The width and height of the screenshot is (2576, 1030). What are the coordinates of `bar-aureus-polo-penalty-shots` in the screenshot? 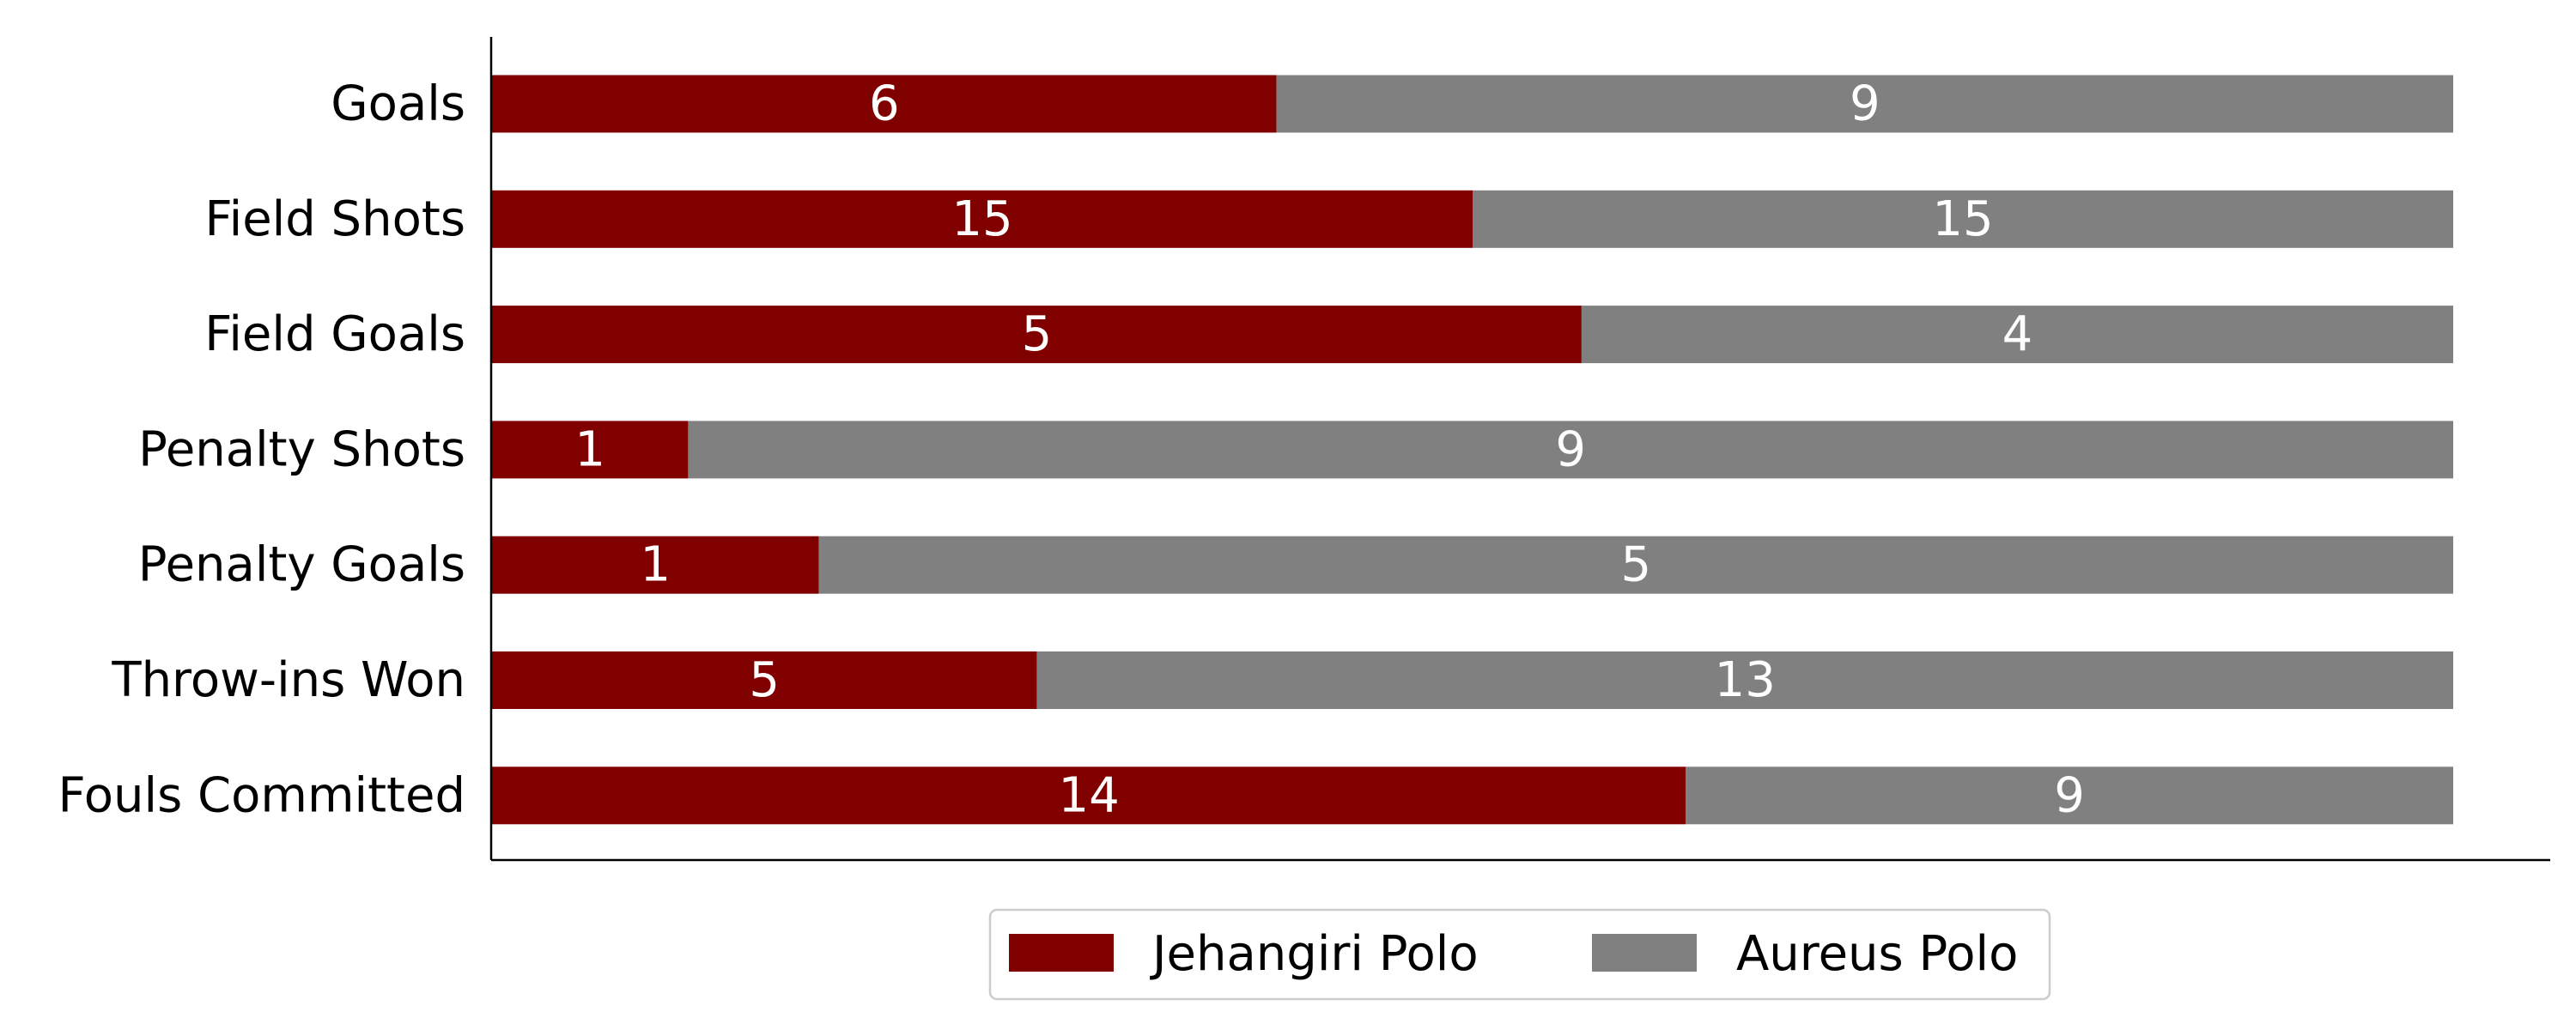 It's located at (1571, 450).